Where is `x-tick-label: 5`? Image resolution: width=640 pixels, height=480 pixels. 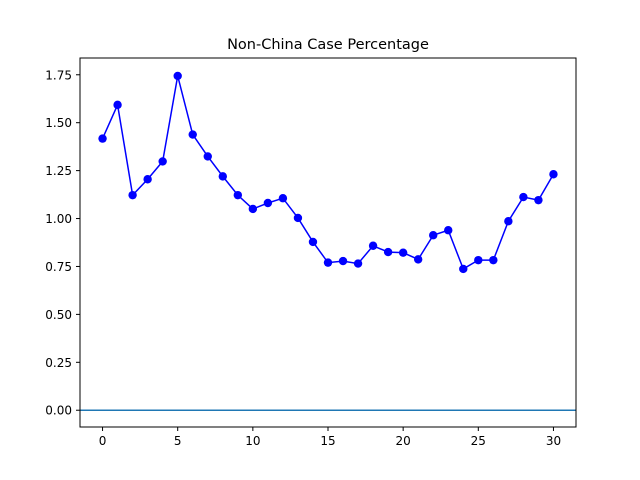 x-tick-label: 5 is located at coordinates (178, 441).